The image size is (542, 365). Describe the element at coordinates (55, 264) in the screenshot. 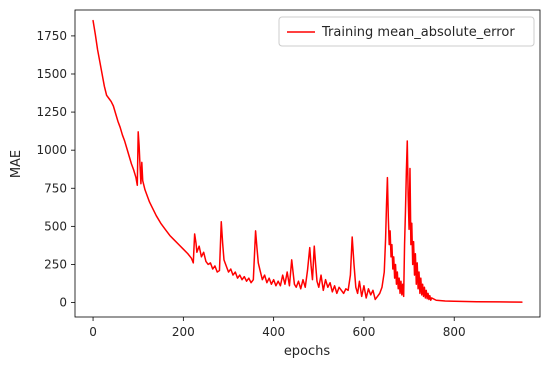

I see `y-tick-label: 250` at that location.